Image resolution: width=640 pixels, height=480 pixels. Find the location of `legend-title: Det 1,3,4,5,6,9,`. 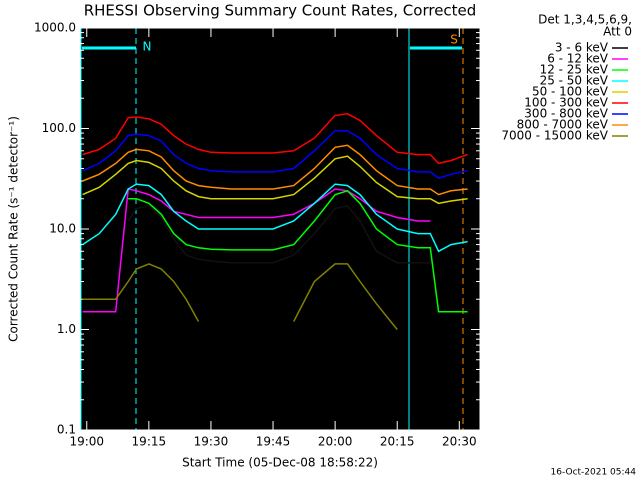

legend-title: Det 1,3,4,5,6,9, is located at coordinates (585, 20).